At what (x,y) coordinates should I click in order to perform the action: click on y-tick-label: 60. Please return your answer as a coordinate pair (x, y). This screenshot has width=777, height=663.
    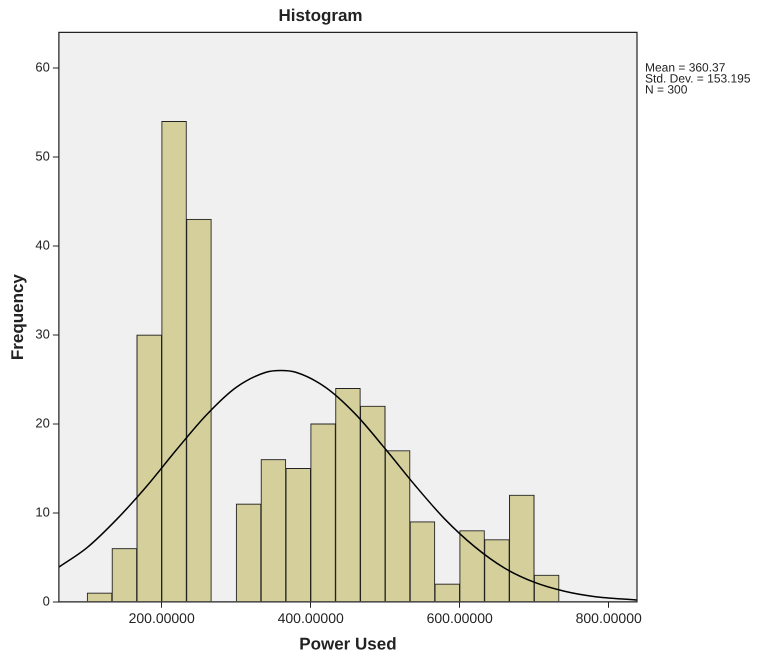
    Looking at the image, I should click on (42, 67).